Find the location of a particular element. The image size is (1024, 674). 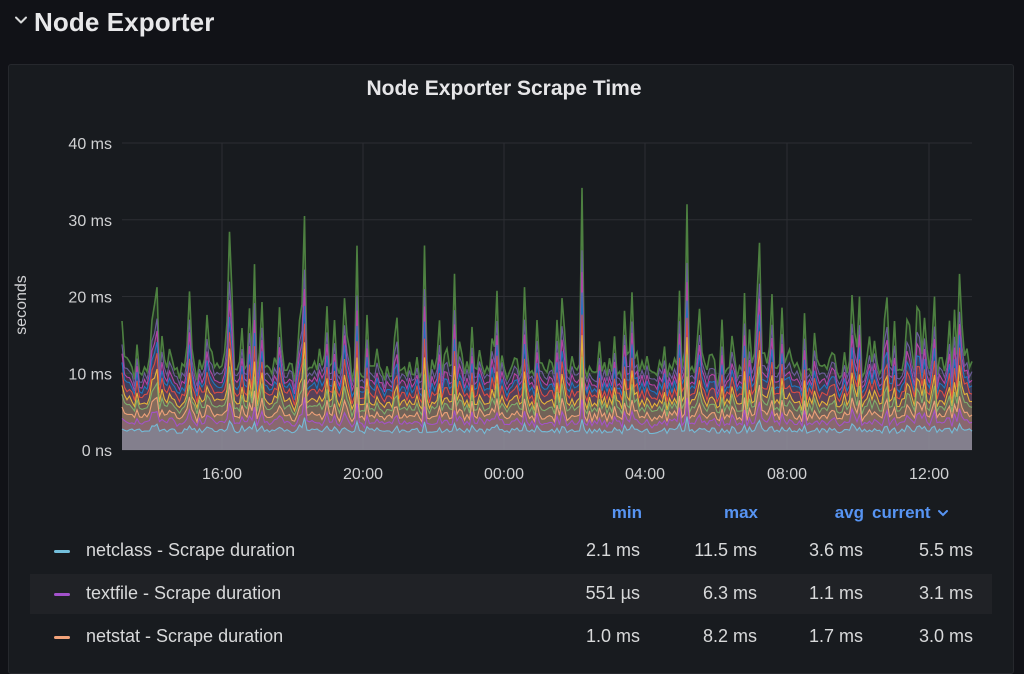

series-max: 8.2 ms is located at coordinates (729, 636).